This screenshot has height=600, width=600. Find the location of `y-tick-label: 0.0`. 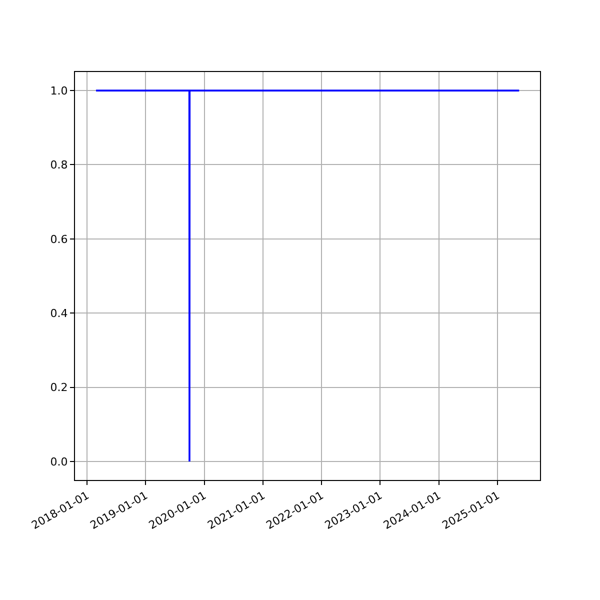

y-tick-label: 0.0 is located at coordinates (59, 461).